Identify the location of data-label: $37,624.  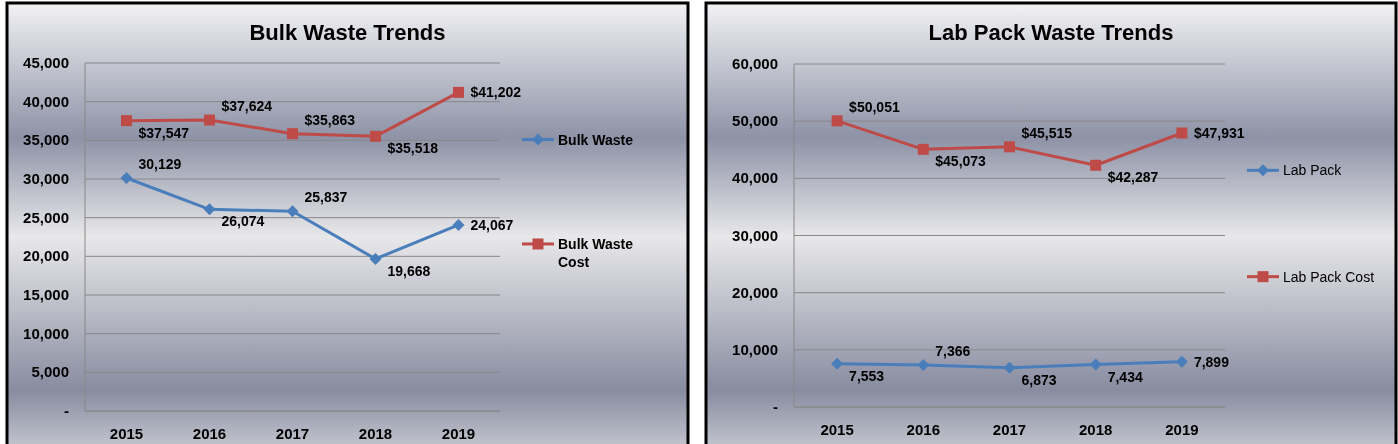
(247, 106).